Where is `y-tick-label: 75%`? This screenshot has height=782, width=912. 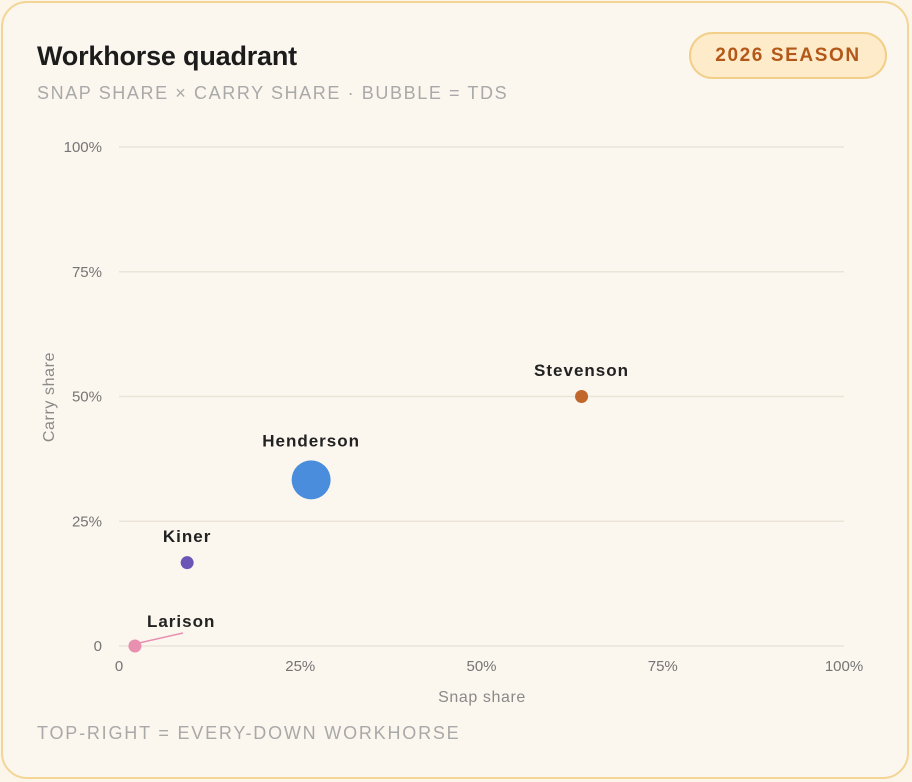
y-tick-label: 75% is located at coordinates (87, 272).